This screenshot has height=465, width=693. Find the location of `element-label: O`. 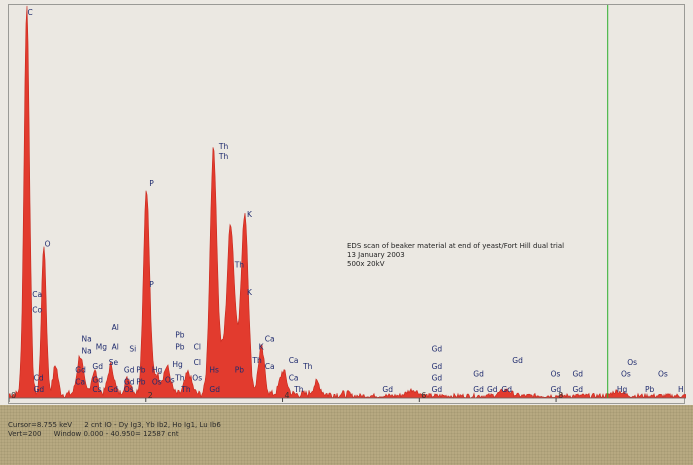

element-label: O is located at coordinates (48, 243).